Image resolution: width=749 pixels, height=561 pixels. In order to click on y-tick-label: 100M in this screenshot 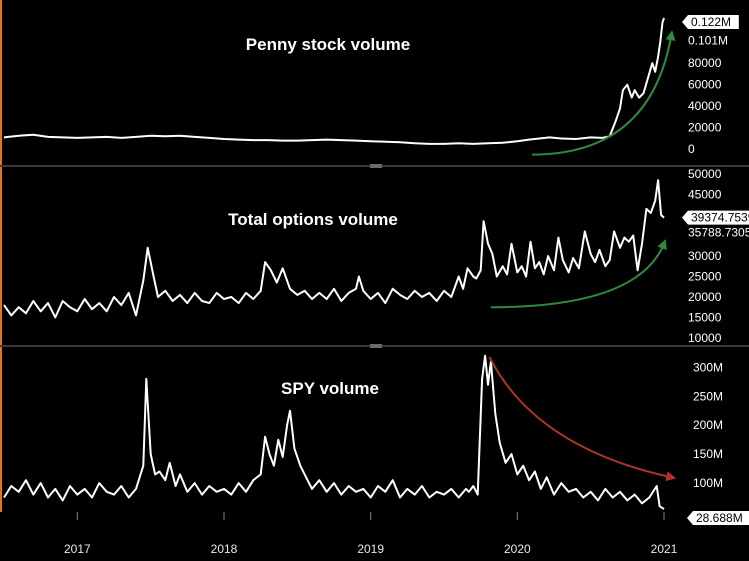, I will do `click(708, 483)`.